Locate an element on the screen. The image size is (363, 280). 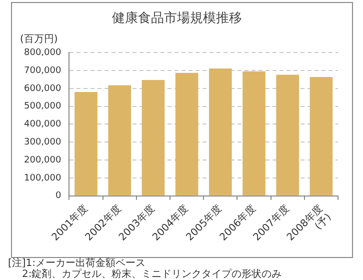
y-tick-label: 300,000 is located at coordinates (43, 143).